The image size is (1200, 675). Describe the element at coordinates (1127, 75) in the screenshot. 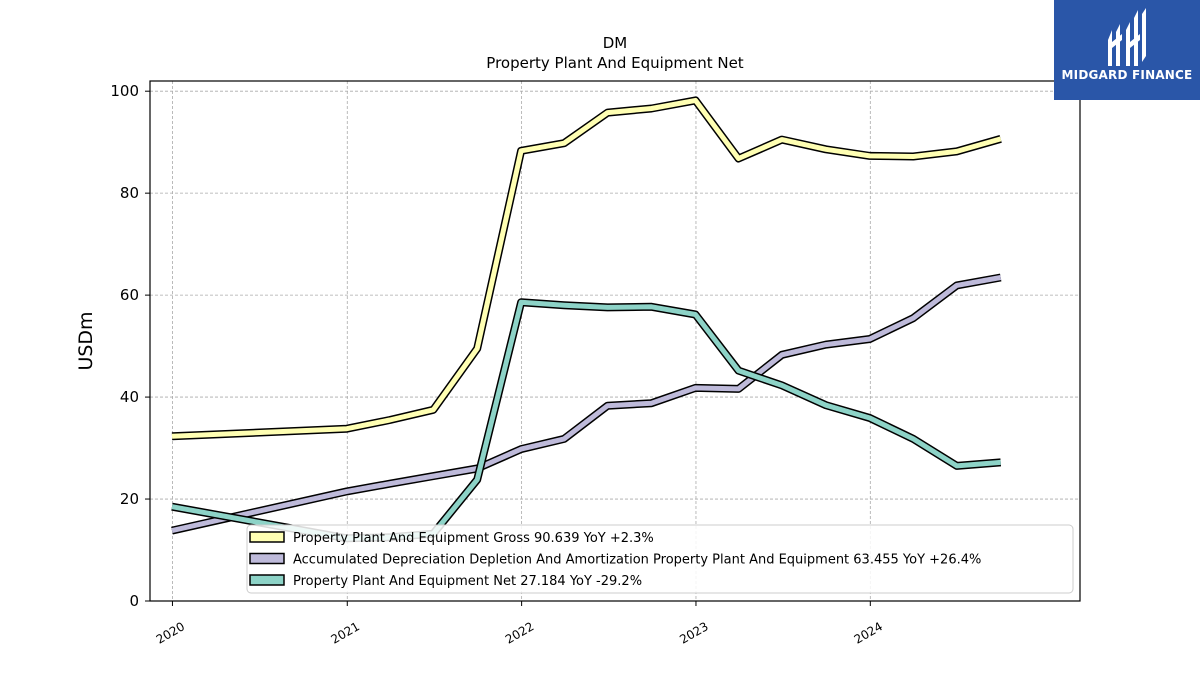

I see `logo-text: MIDGARD FINANCE` at that location.